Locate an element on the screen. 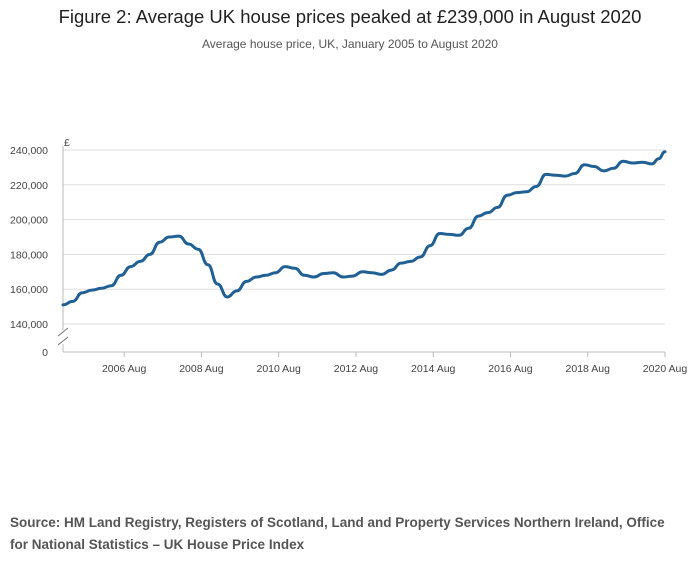 The height and width of the screenshot is (574, 700). y-tick-label: 240,000 is located at coordinates (29, 151).